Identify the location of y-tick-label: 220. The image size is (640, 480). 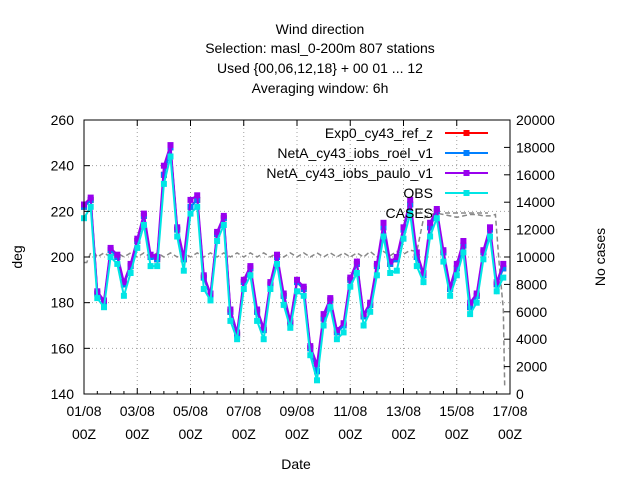
(63, 211).